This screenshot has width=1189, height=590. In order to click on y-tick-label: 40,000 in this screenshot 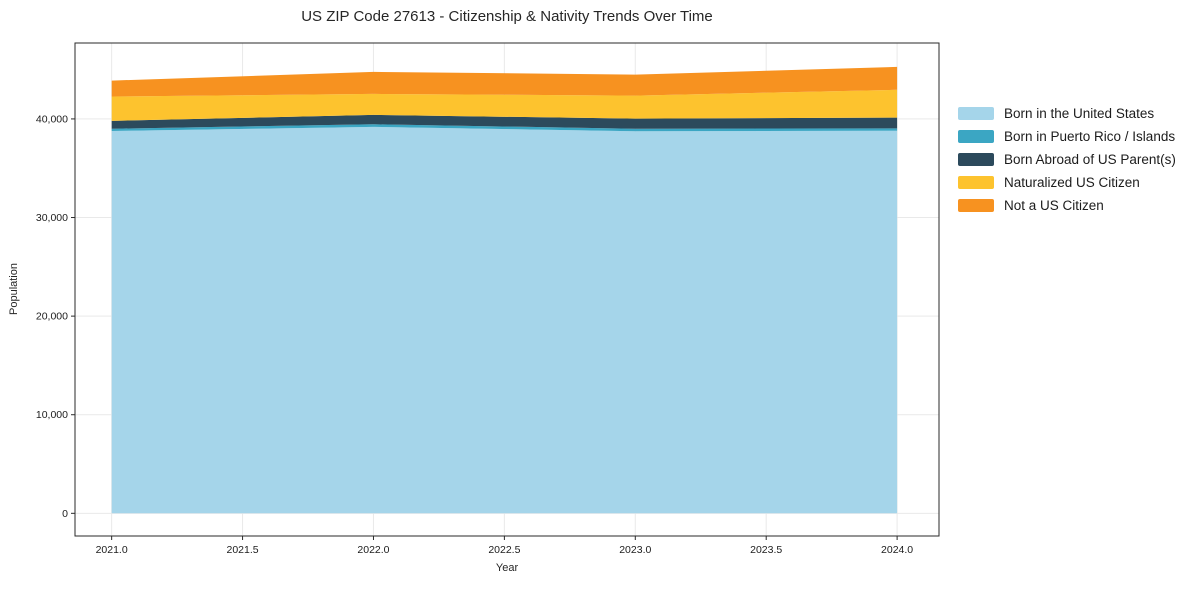, I will do `click(52, 119)`.